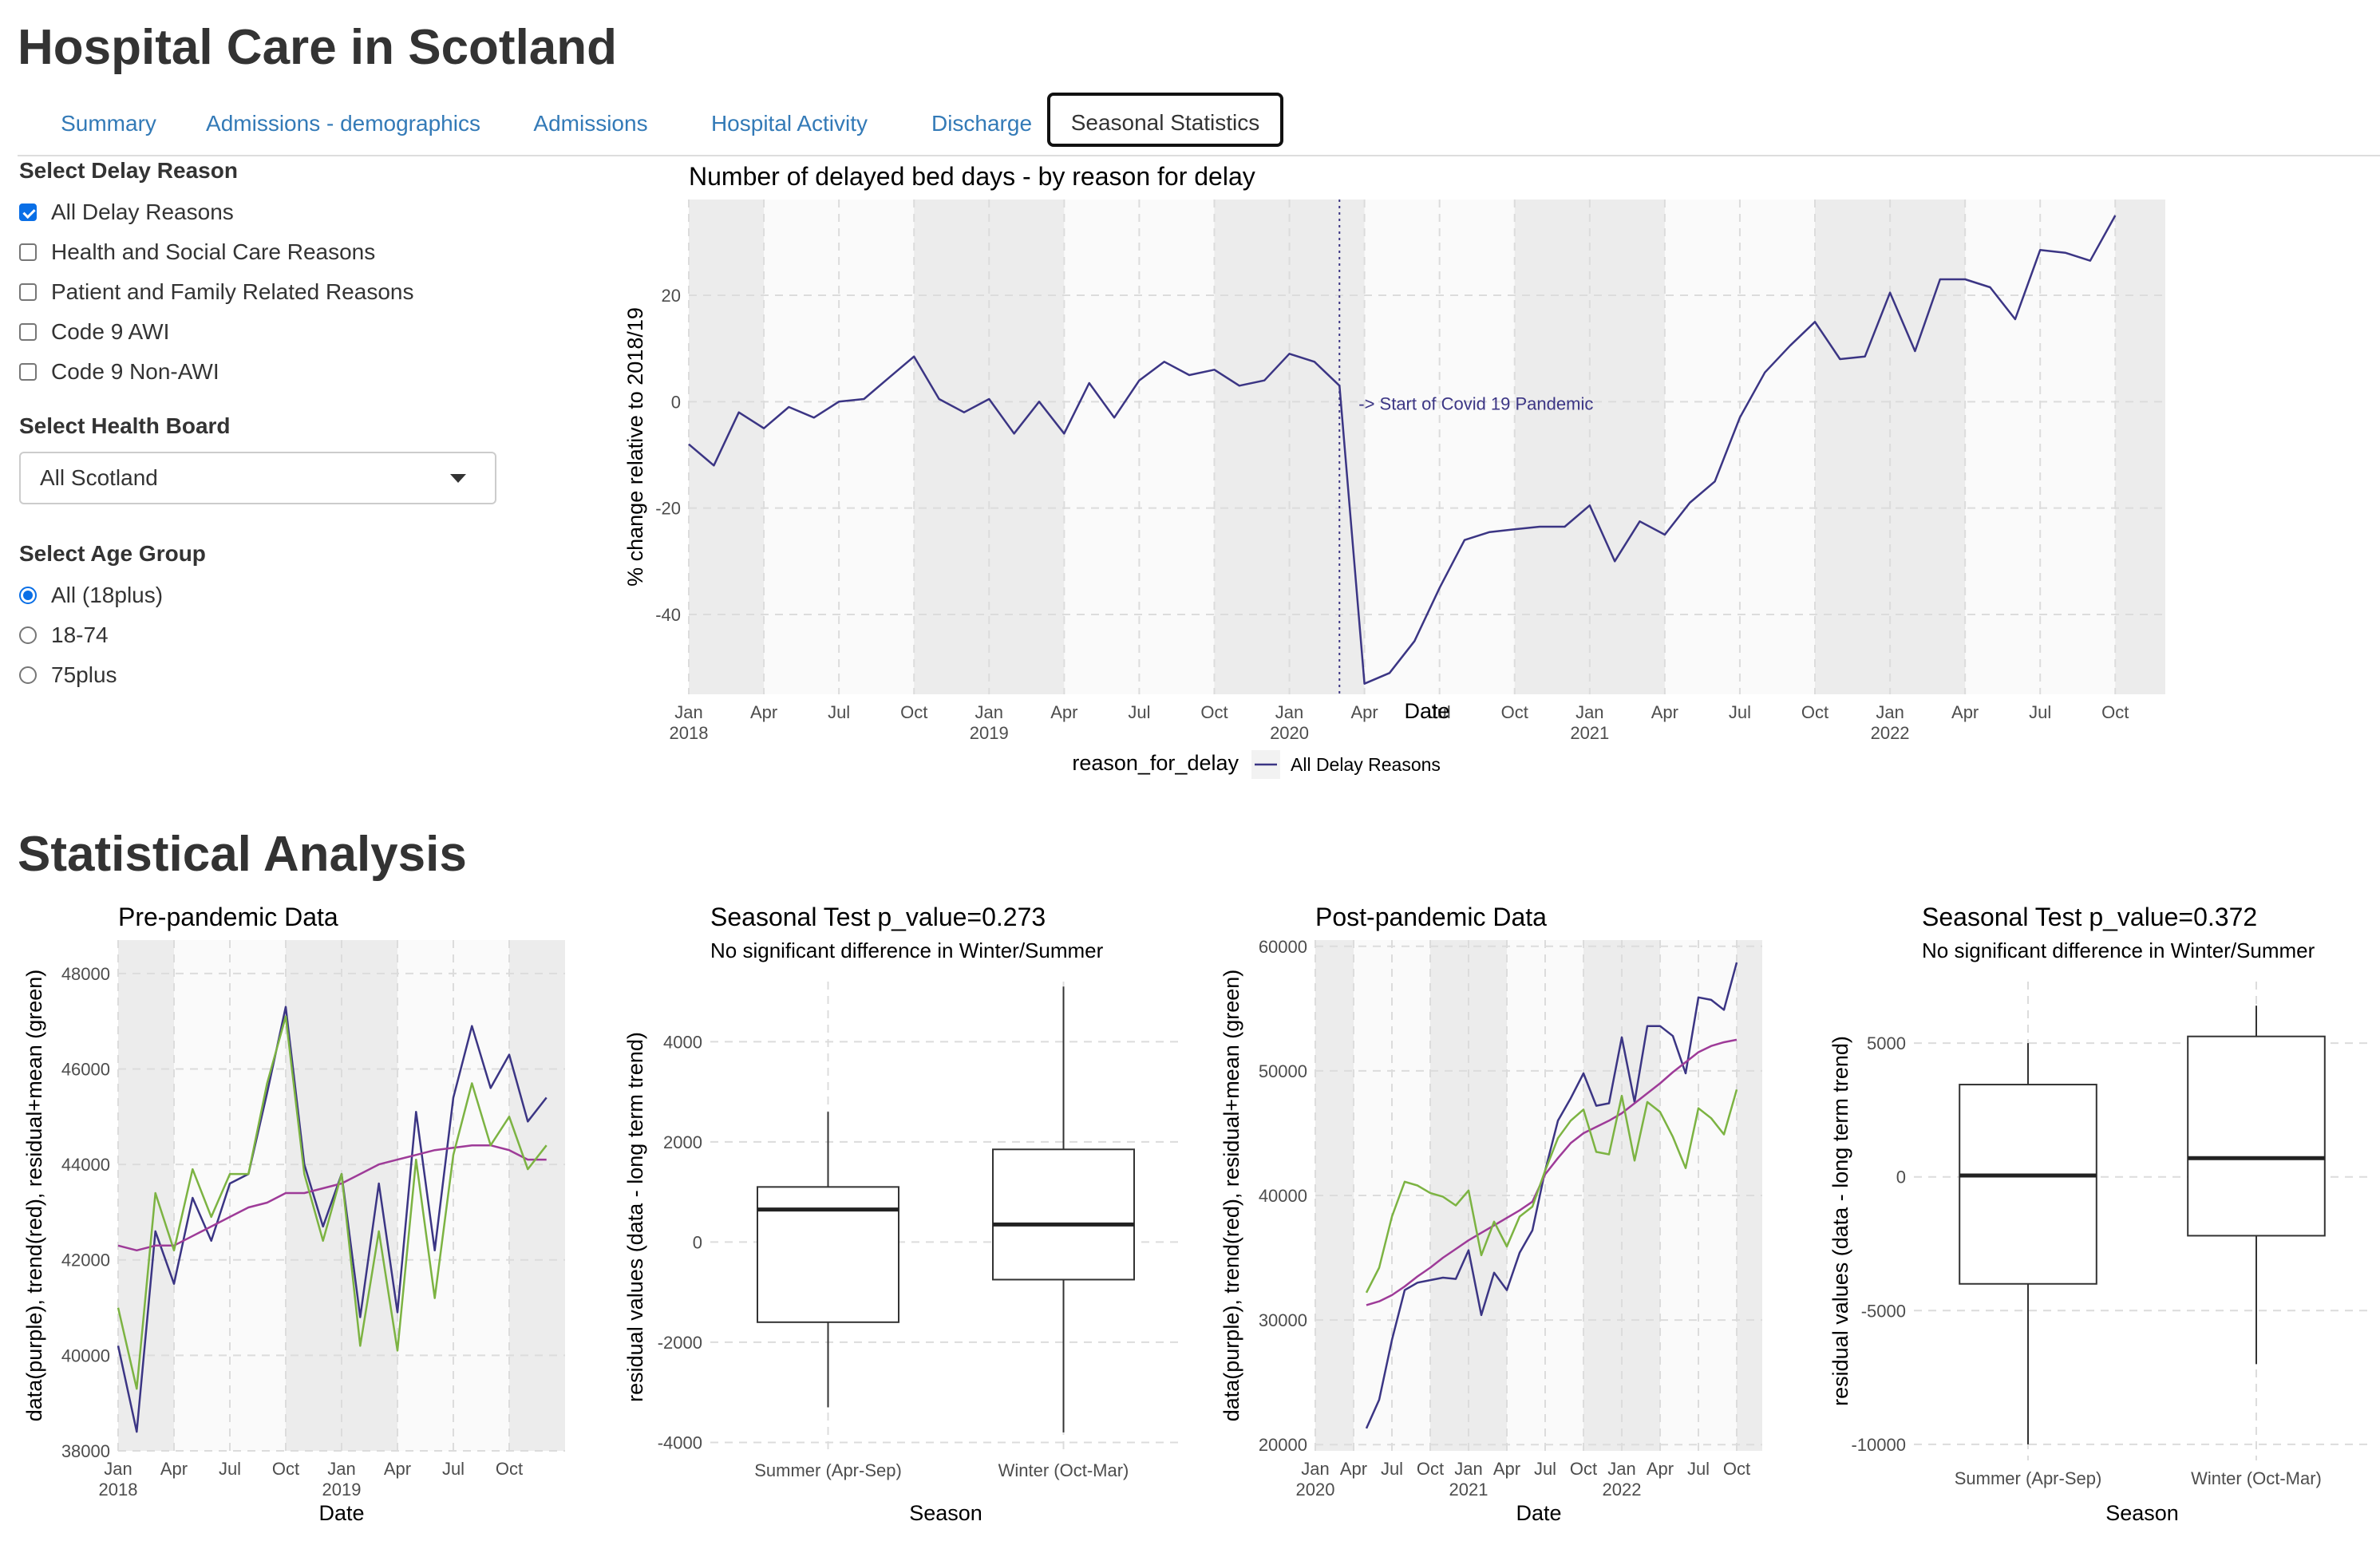 This screenshot has height=1545, width=2380. I want to click on delay-reason-option: Code 9 AWI, so click(94, 332).